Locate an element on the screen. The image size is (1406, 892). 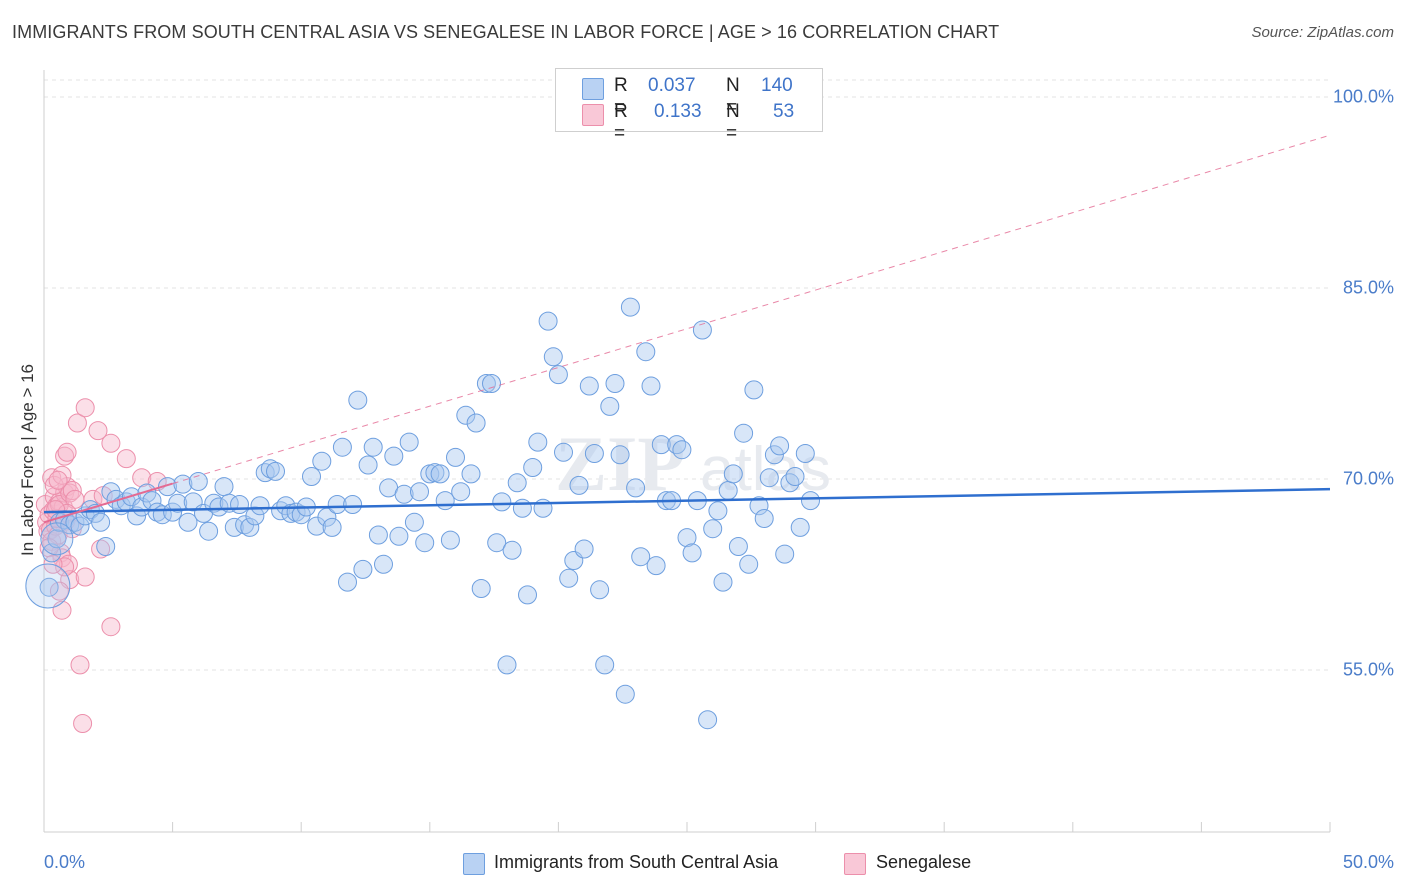
correlation-legend: R = 0.037 N = 140 R = 0.133 N = 53 is located at coordinates (689, 106).